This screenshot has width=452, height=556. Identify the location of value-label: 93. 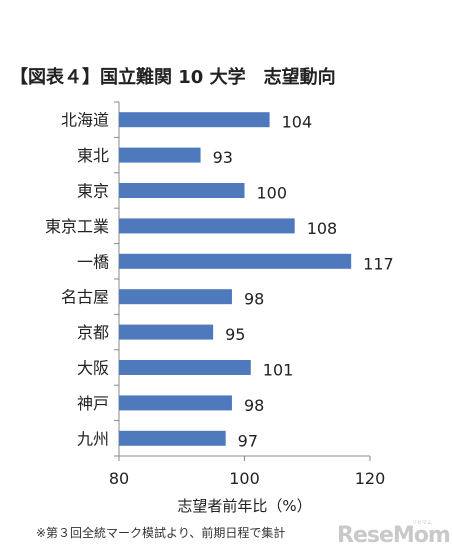
(223, 157).